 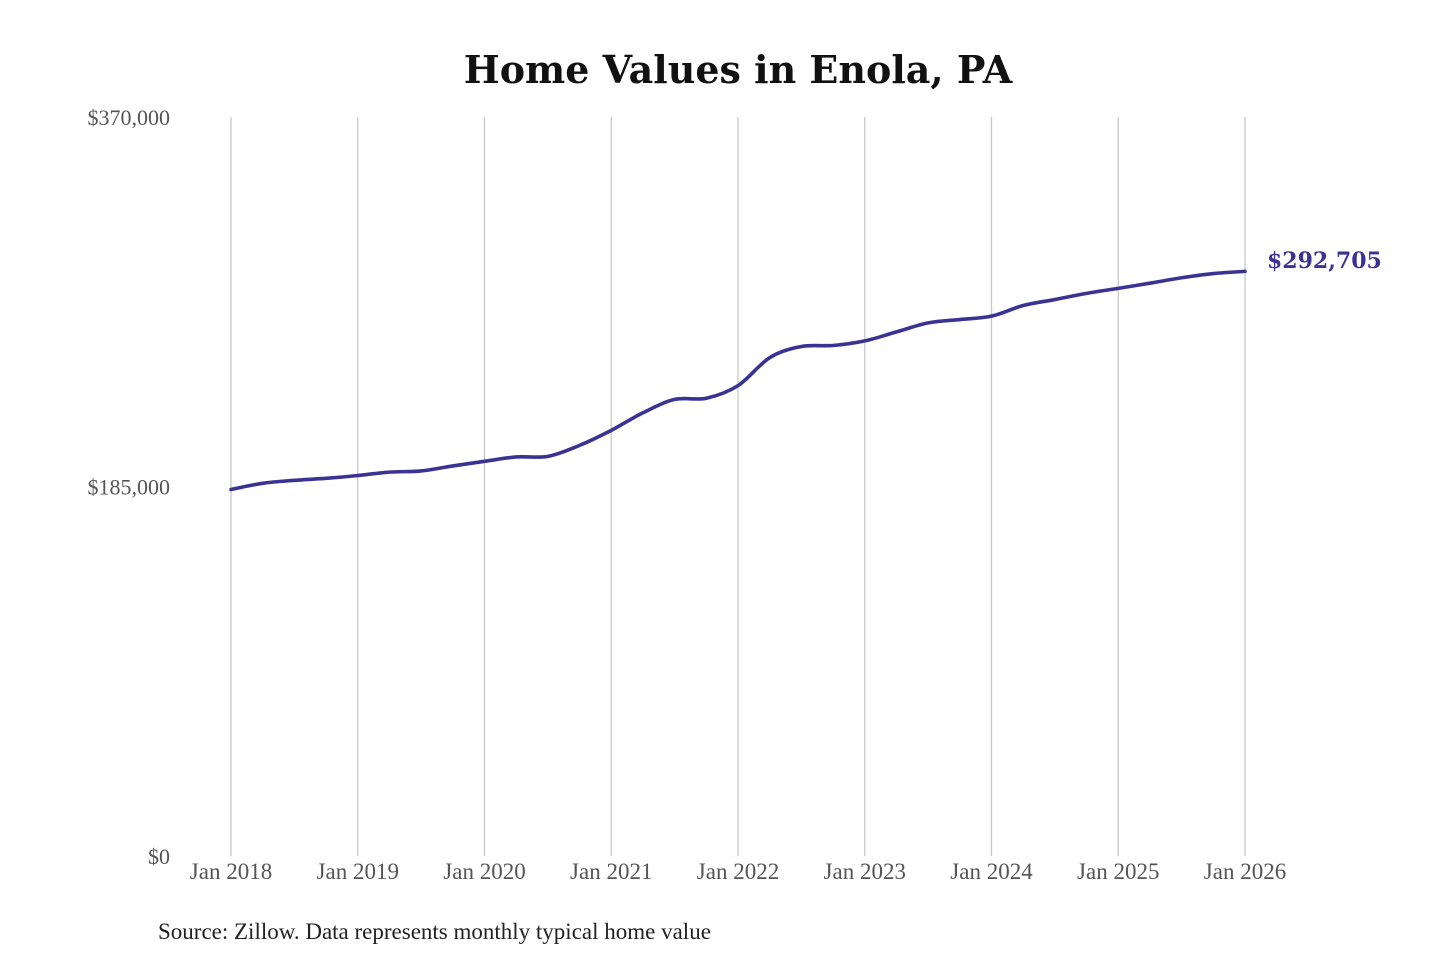 I want to click on x-tick-label: Jan 2026, so click(x=1245, y=871).